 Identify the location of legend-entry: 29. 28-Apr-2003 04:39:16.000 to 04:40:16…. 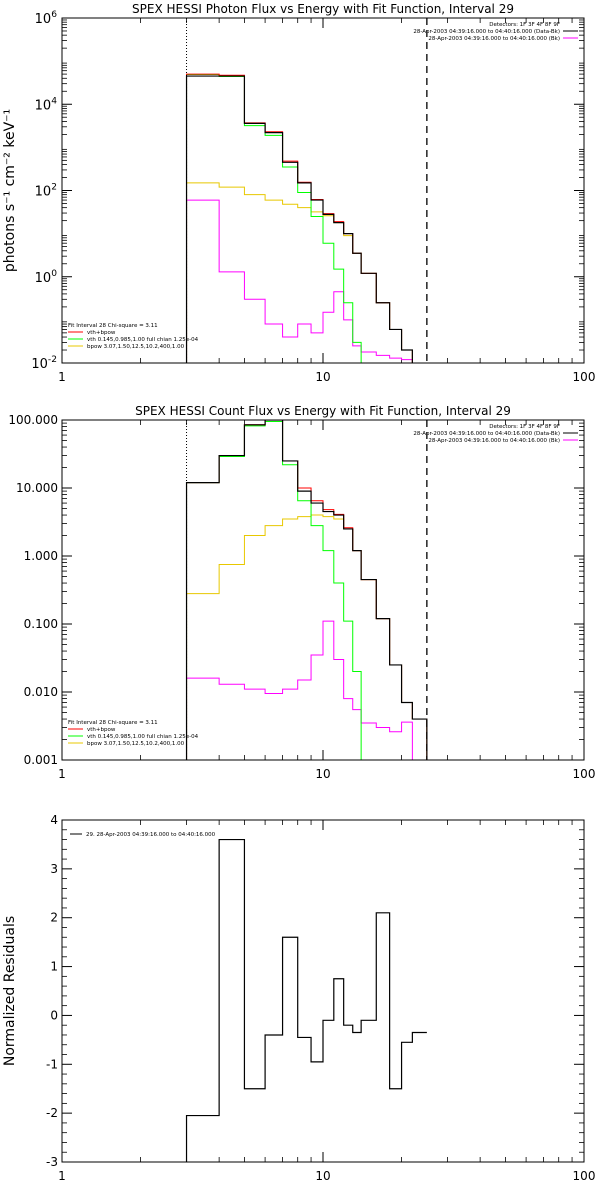
(151, 835).